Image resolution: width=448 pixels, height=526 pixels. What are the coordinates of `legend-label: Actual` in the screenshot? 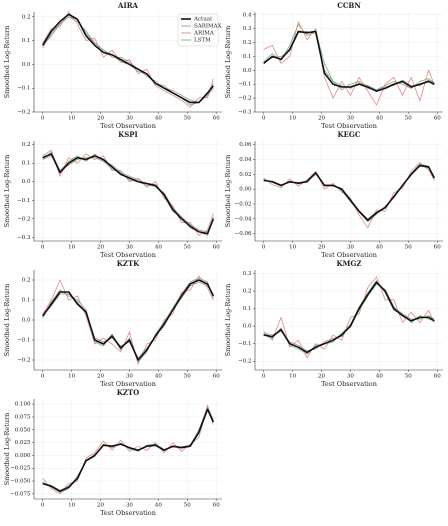 It's located at (202, 20).